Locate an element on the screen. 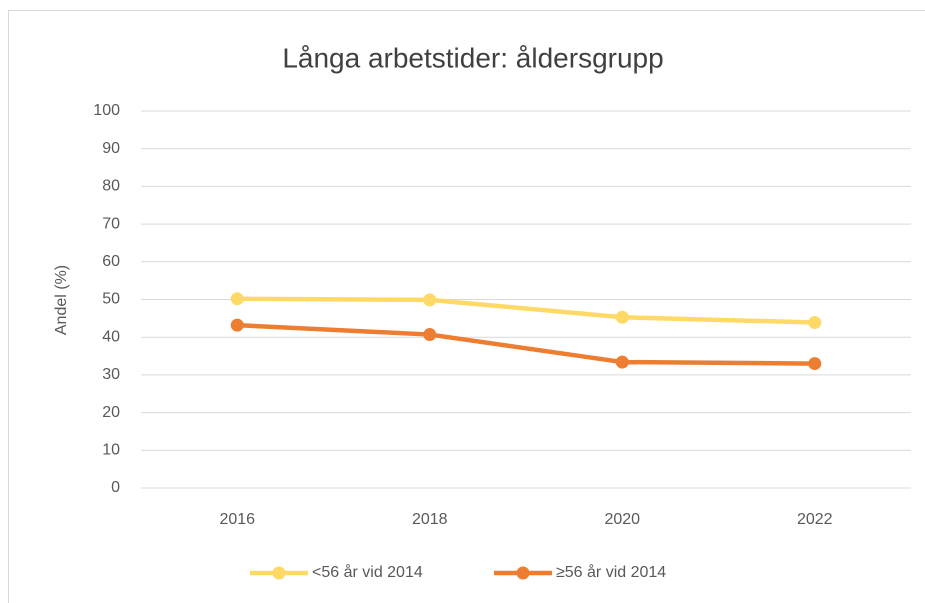 The image size is (925, 603). legend-label: ≥56 år vid 2014 is located at coordinates (611, 572).